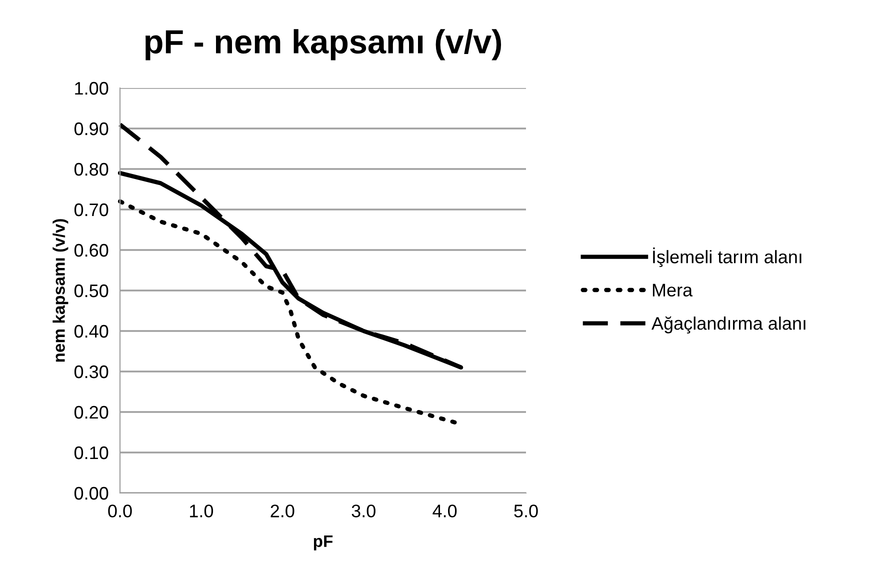 The height and width of the screenshot is (586, 891). I want to click on x-axis-title: pF, so click(323, 542).